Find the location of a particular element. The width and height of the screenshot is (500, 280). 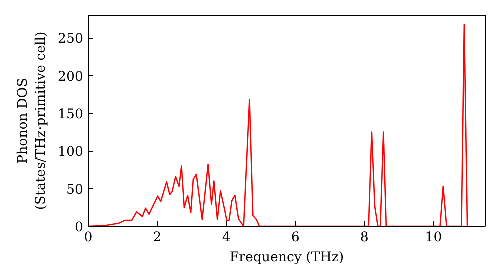

x-tick-label: 4 is located at coordinates (226, 238).